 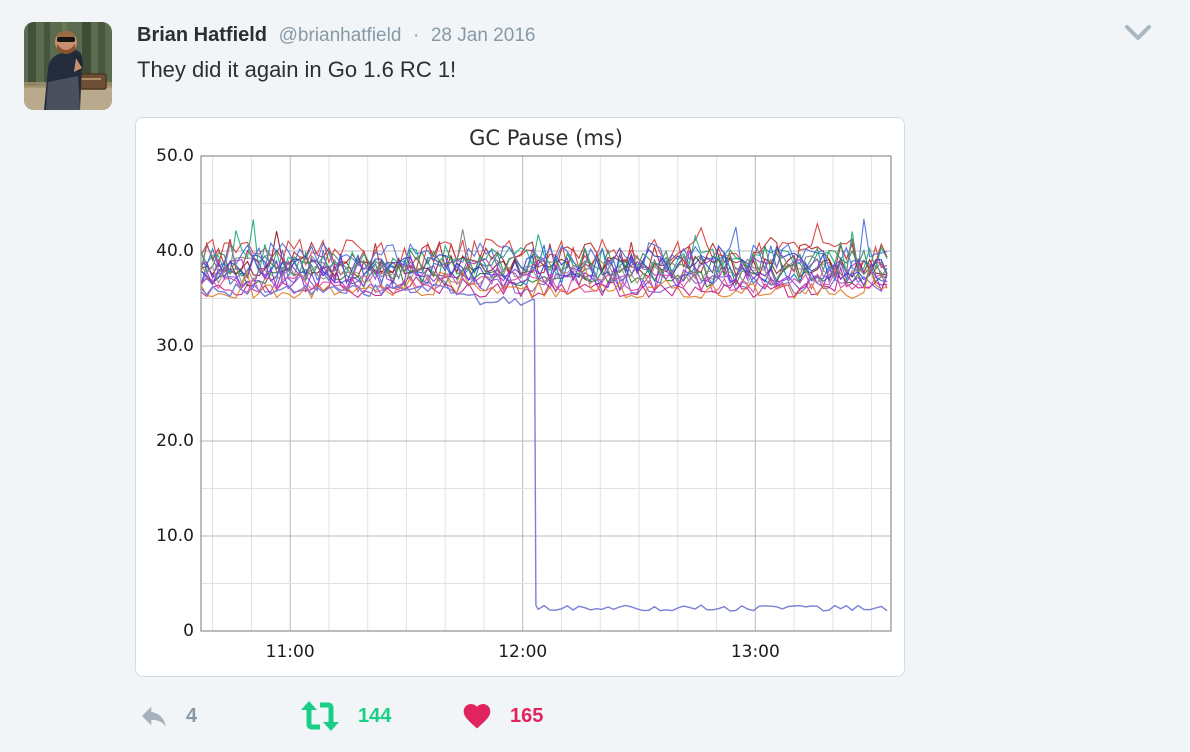 What do you see at coordinates (154, 716) in the screenshot?
I see `reply-icon` at bounding box center [154, 716].